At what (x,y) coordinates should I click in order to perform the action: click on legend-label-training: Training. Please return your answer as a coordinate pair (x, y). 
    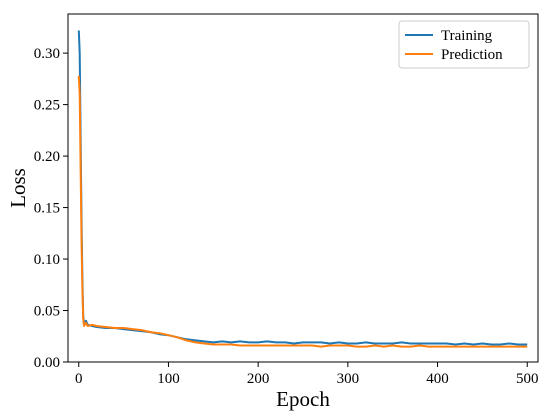
    Looking at the image, I should click on (467, 36).